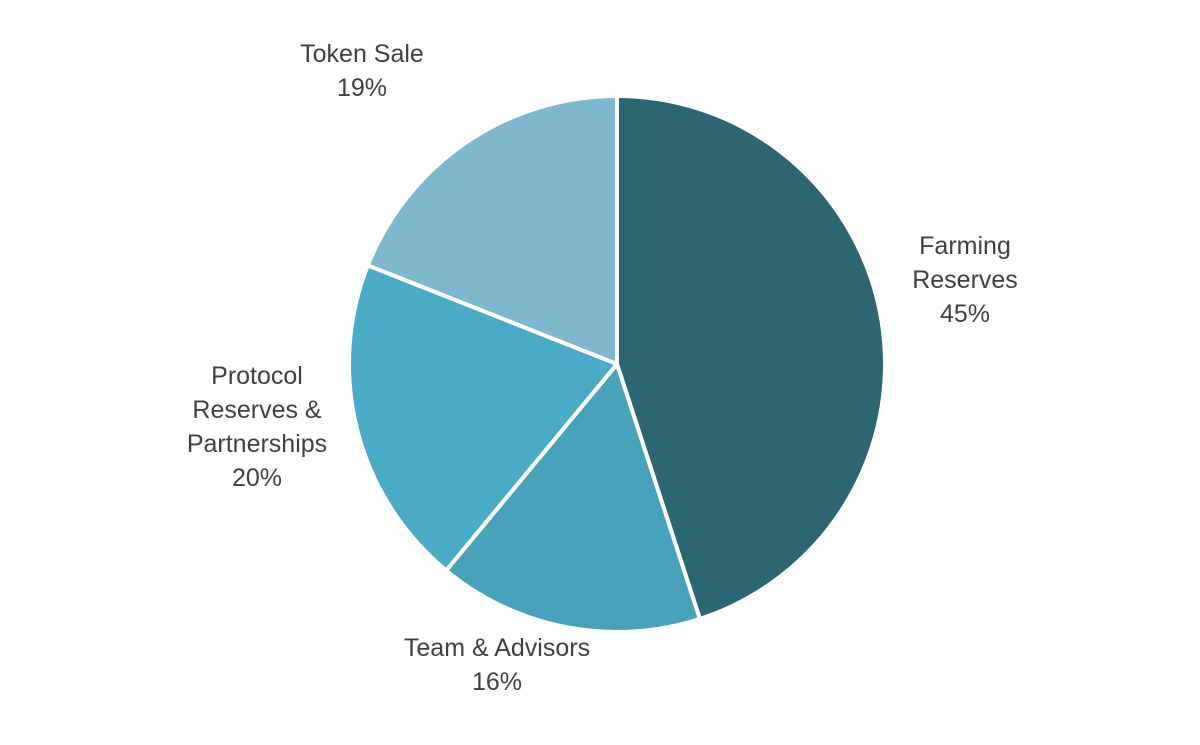 The width and height of the screenshot is (1200, 745). I want to click on pie-slice-label: Farming Reserves 45%, so click(965, 280).